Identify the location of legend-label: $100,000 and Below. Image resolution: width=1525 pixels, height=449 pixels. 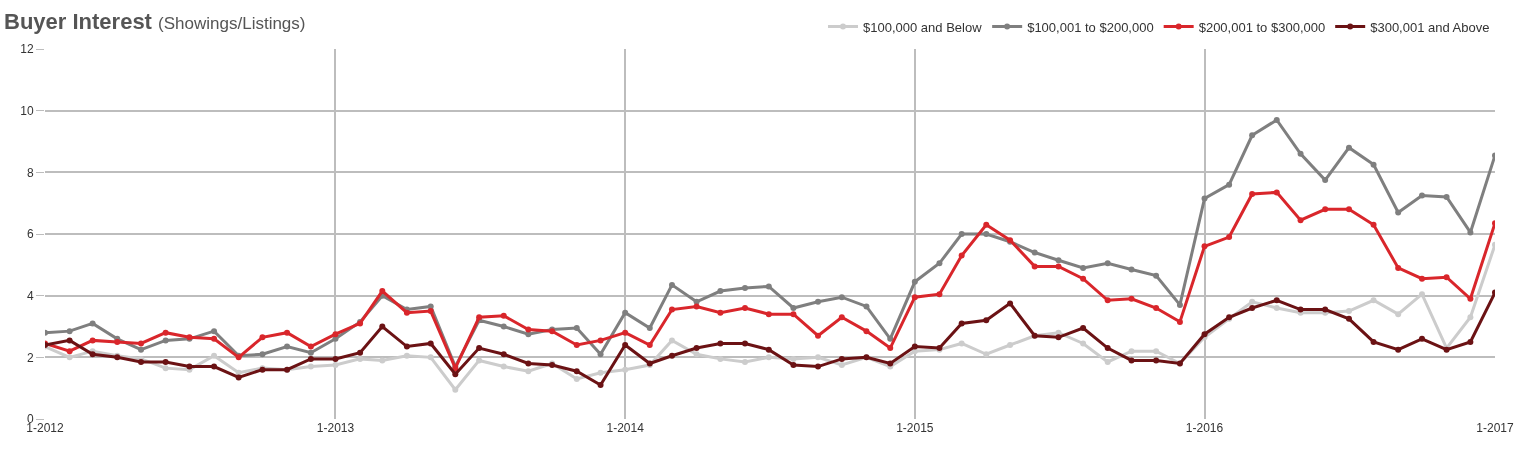
(923, 27).